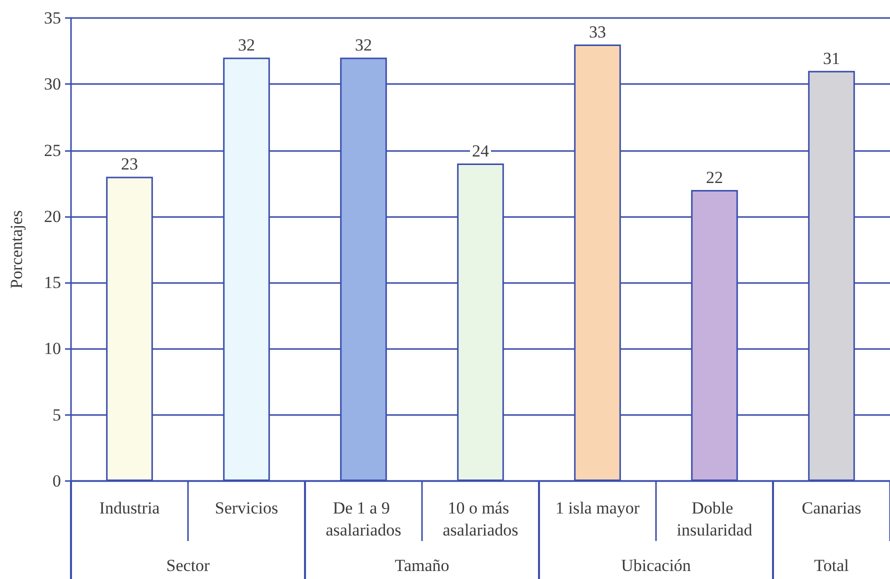  Describe the element at coordinates (52, 150) in the screenshot. I see `y-tick-label: 25` at that location.